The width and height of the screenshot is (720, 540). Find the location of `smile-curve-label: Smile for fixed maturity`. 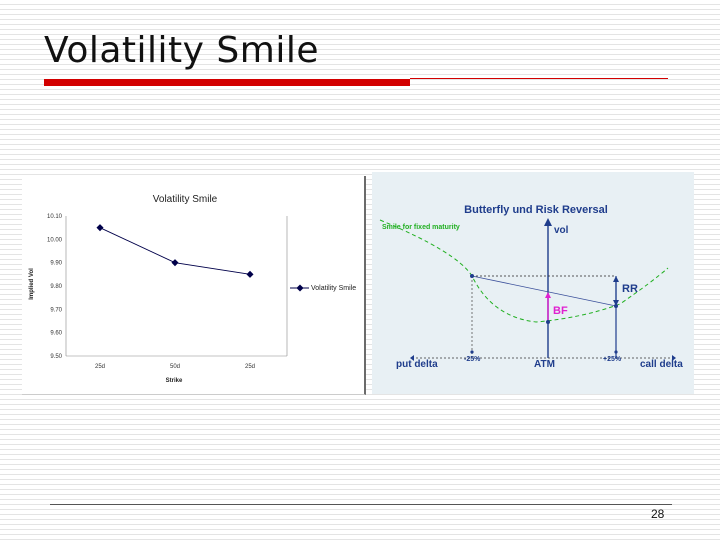

smile-curve-label: Smile for fixed maturity is located at coordinates (421, 227).